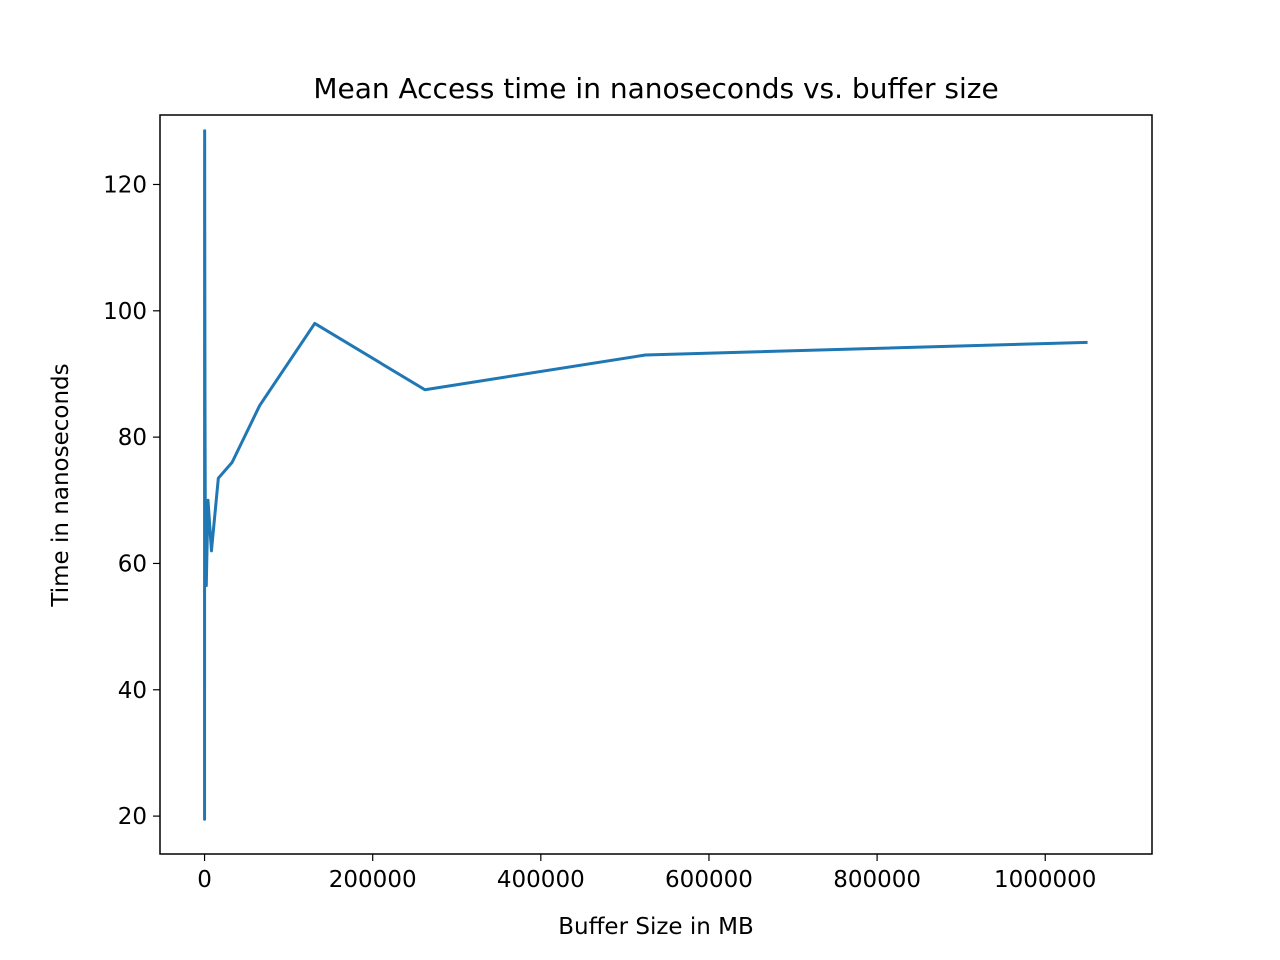 This screenshot has height=960, width=1280. What do you see at coordinates (877, 880) in the screenshot?
I see `x-tick-label: 800000` at bounding box center [877, 880].